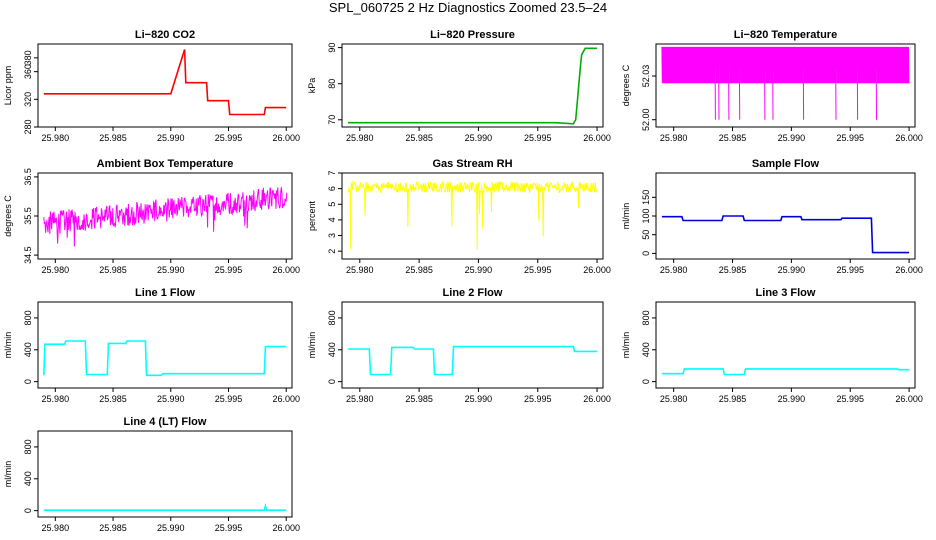 The height and width of the screenshot is (540, 936). What do you see at coordinates (165, 164) in the screenshot?
I see `panel-title: Ambient Box Temperature` at bounding box center [165, 164].